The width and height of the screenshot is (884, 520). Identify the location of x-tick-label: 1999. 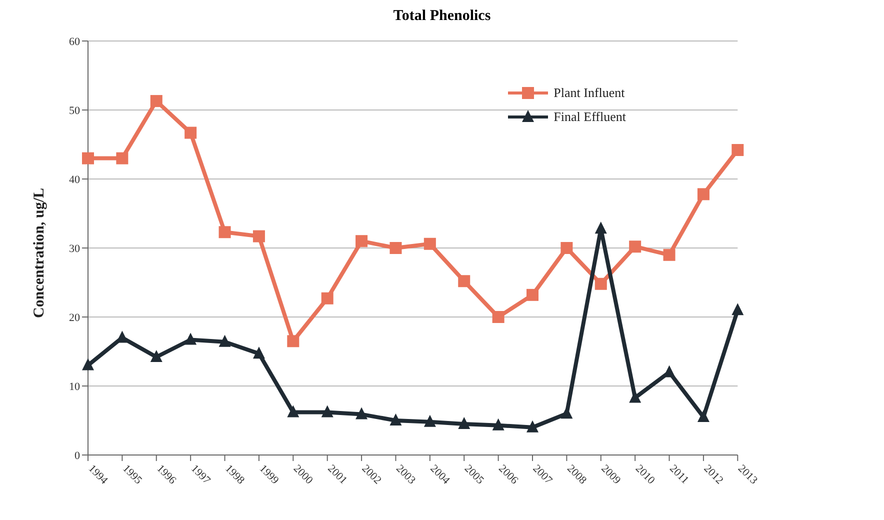
(269, 475).